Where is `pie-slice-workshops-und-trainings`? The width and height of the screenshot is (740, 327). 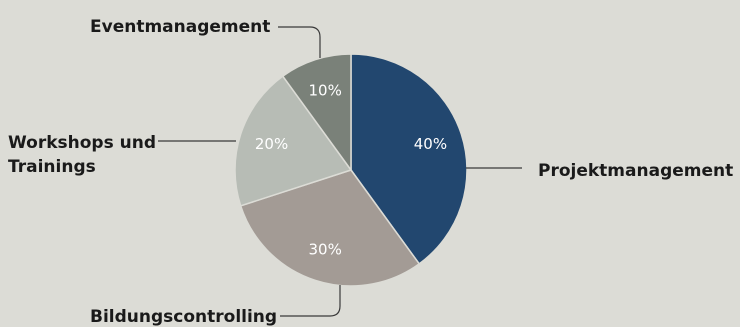
pie-slice-workshops-und-trainings is located at coordinates (293, 141).